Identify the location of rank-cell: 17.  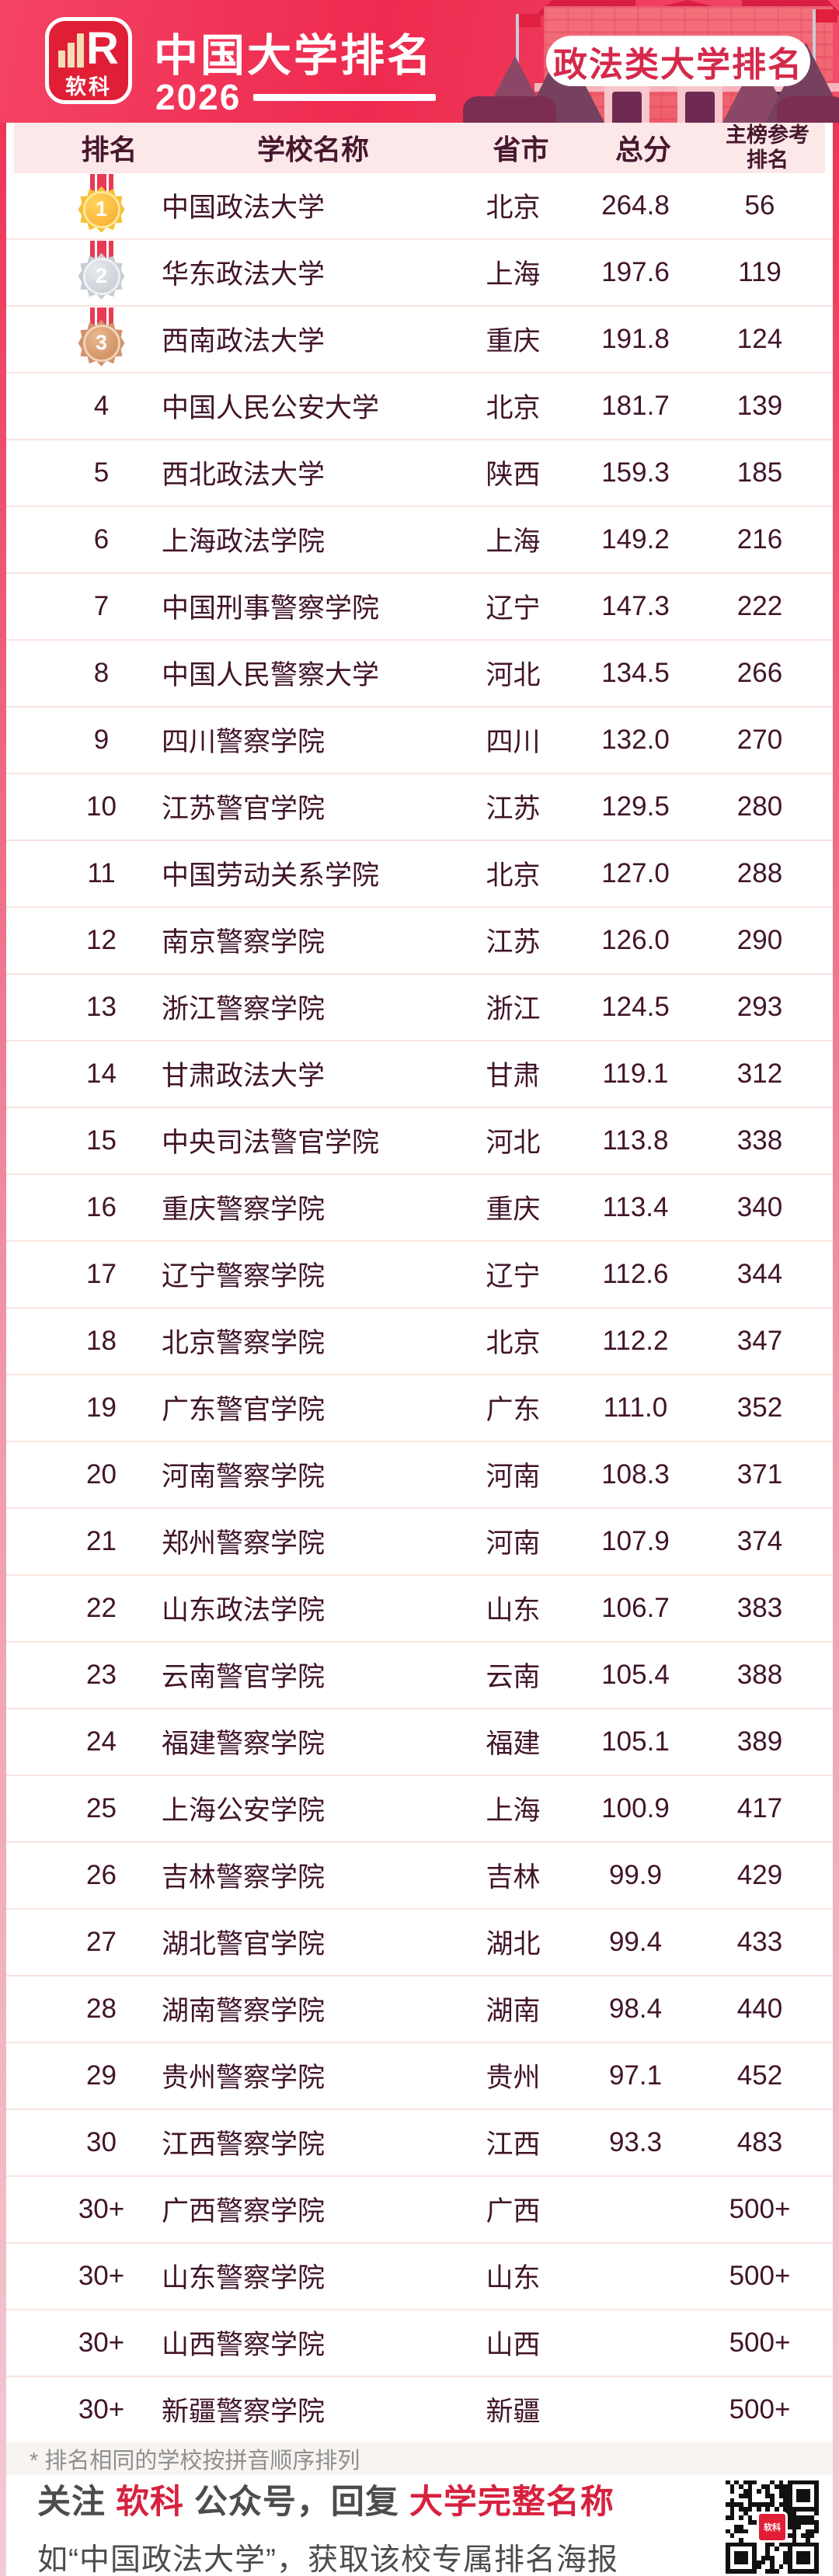
(102, 1274).